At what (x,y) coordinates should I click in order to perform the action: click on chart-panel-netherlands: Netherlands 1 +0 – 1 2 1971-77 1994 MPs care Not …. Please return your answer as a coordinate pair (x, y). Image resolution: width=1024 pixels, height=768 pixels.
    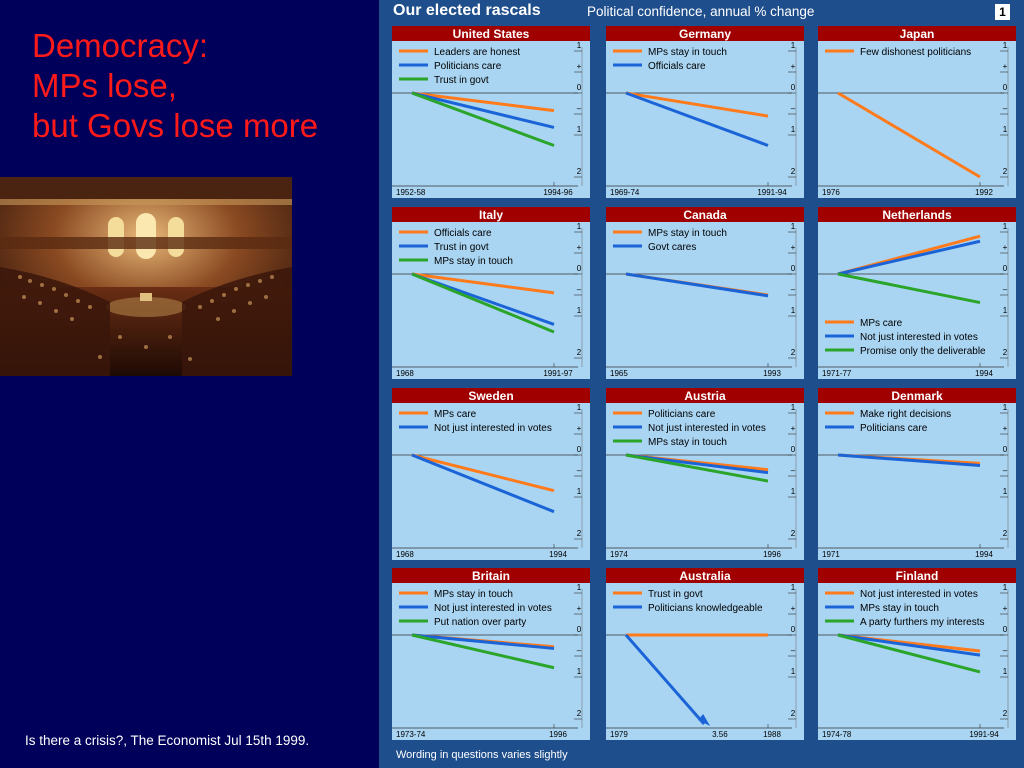
    Looking at the image, I should click on (917, 293).